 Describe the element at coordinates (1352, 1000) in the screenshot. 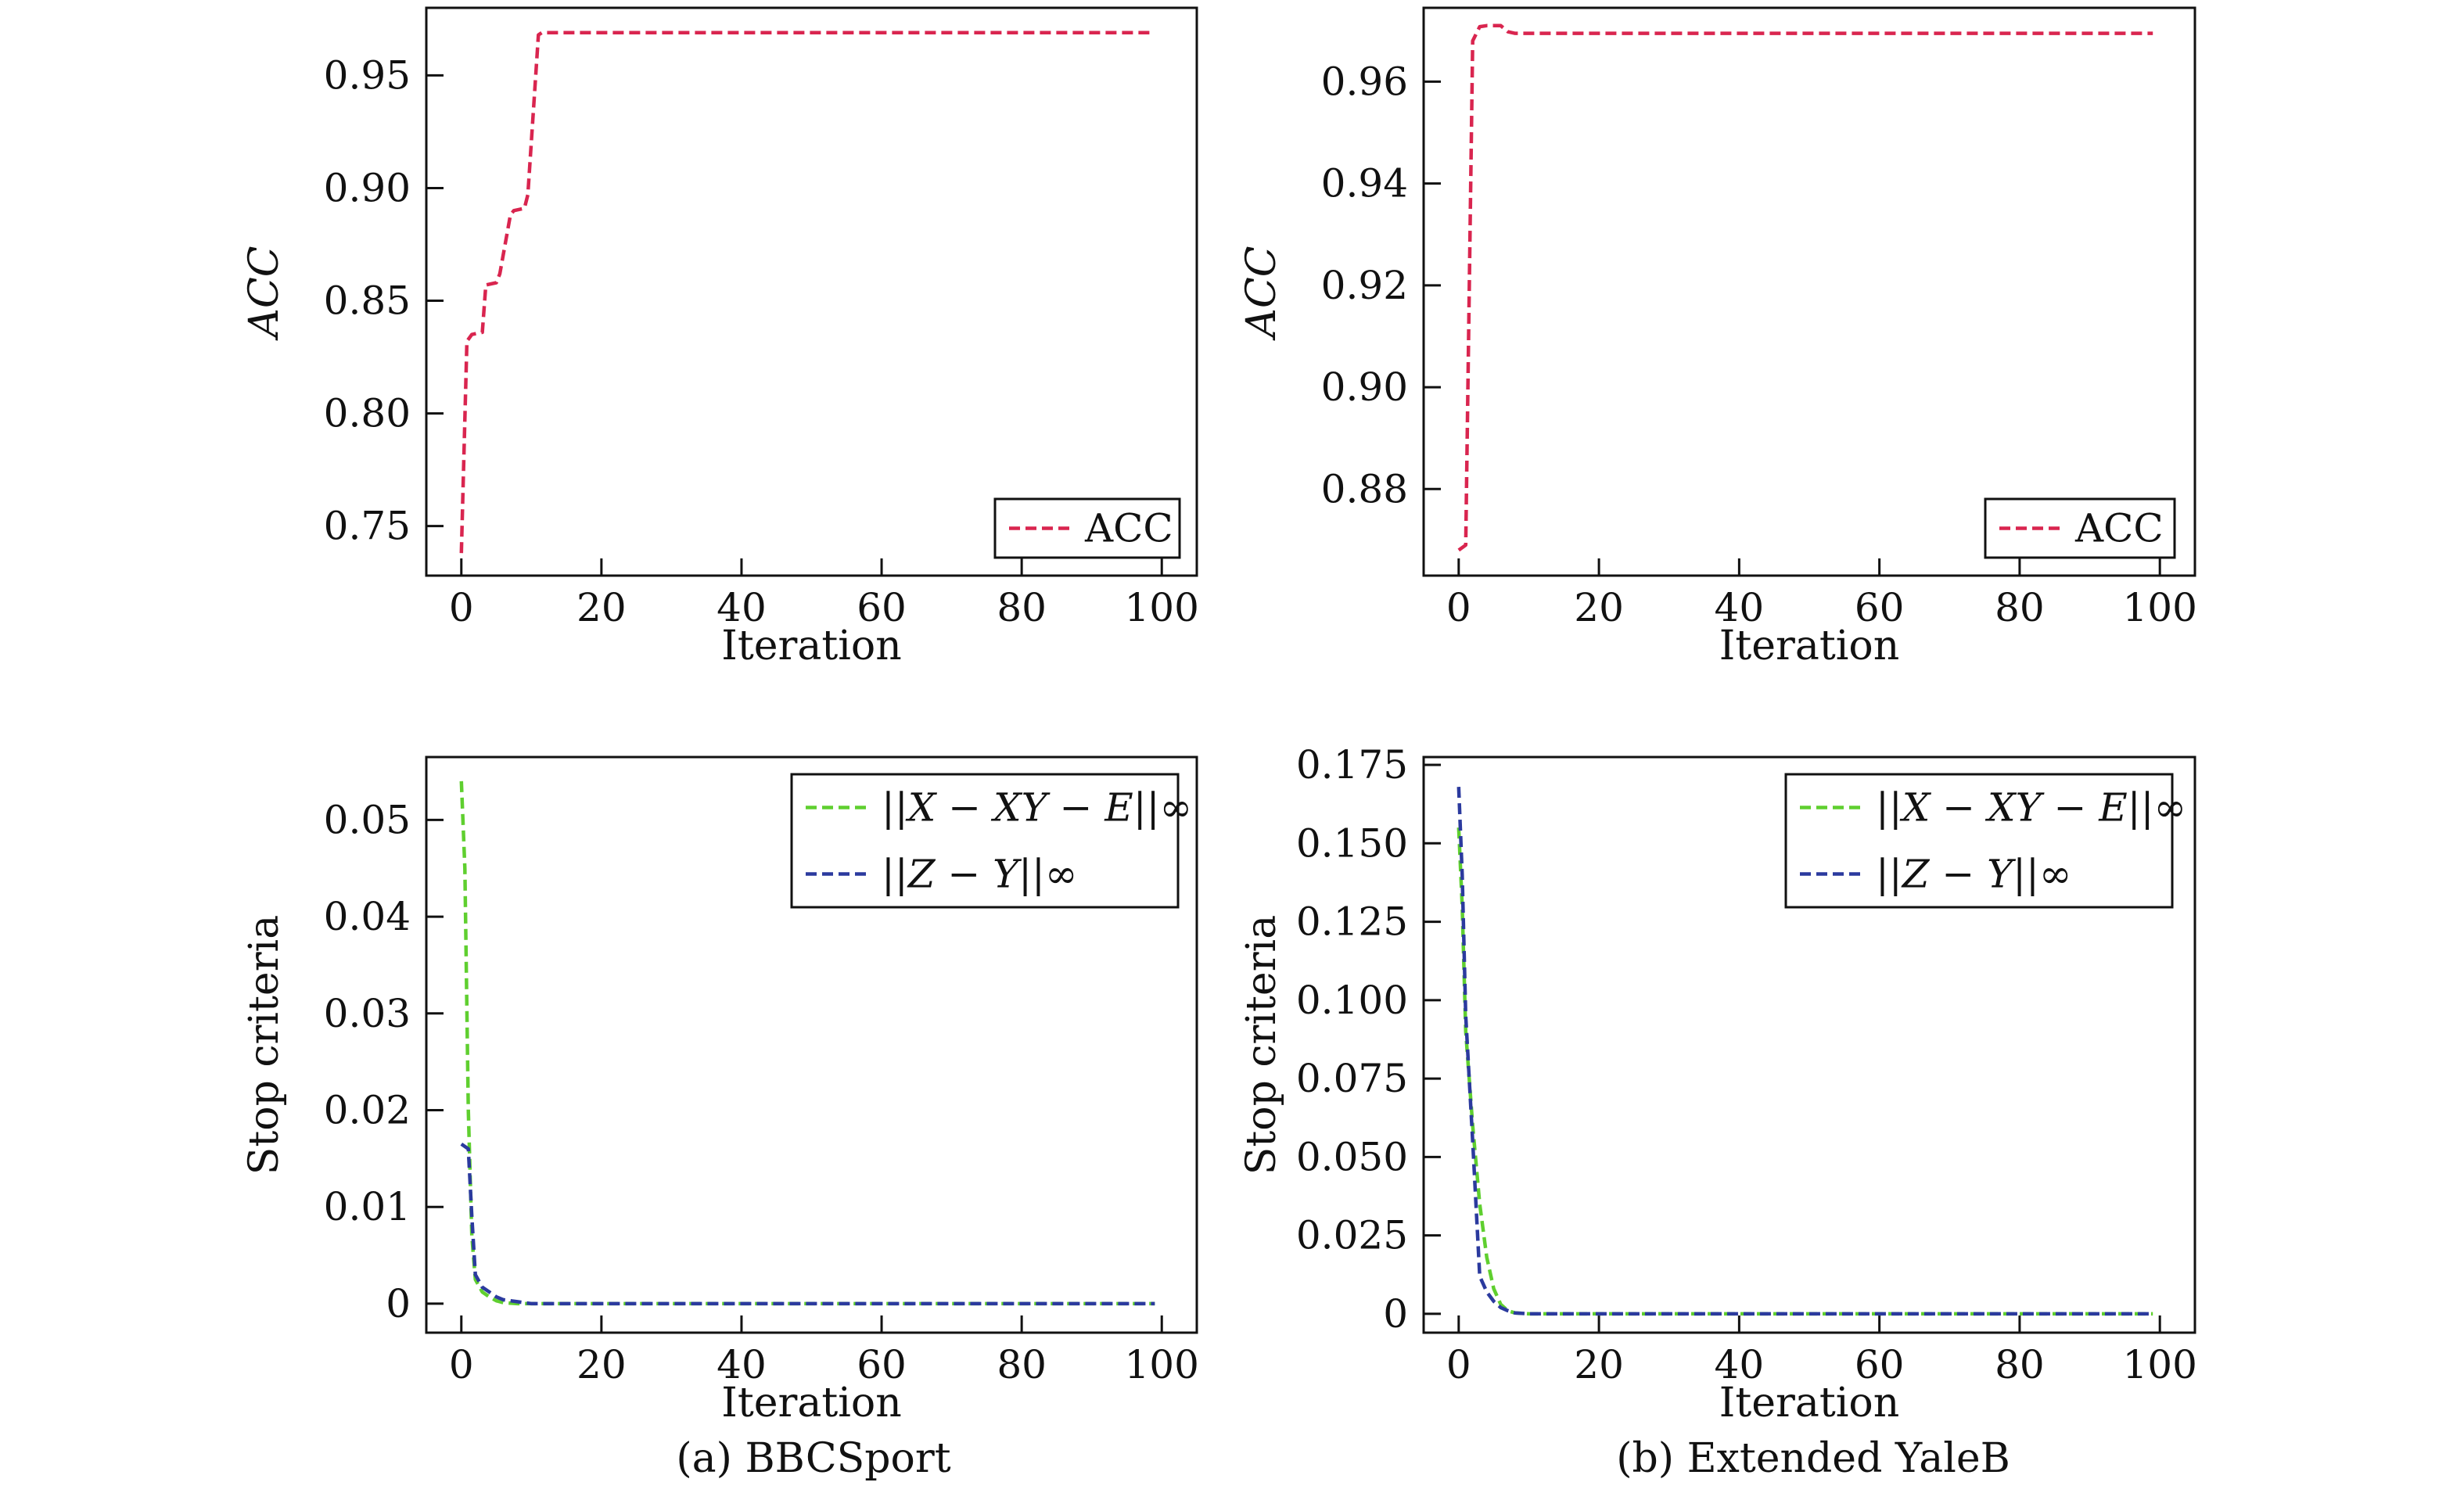

I see `y-tick-label: 0.100` at that location.